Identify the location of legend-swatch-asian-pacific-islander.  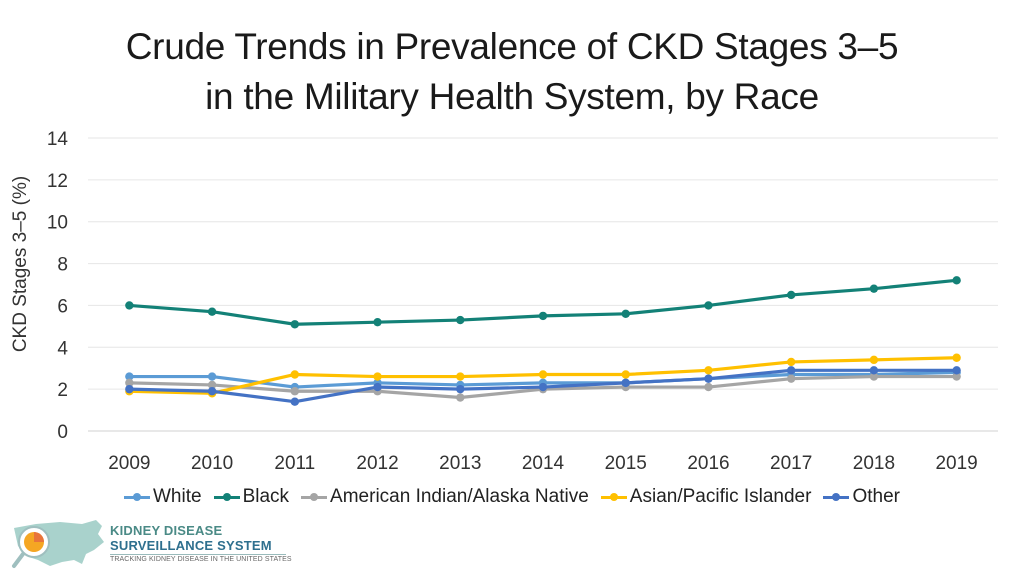
(613, 497).